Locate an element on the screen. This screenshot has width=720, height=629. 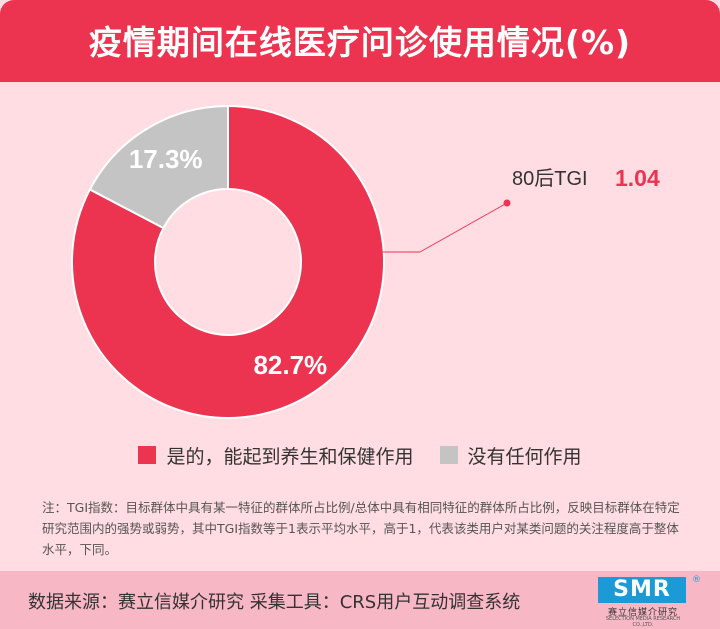
logo-chinese-name: 赛立信媒介研究 is located at coordinates (642, 613).